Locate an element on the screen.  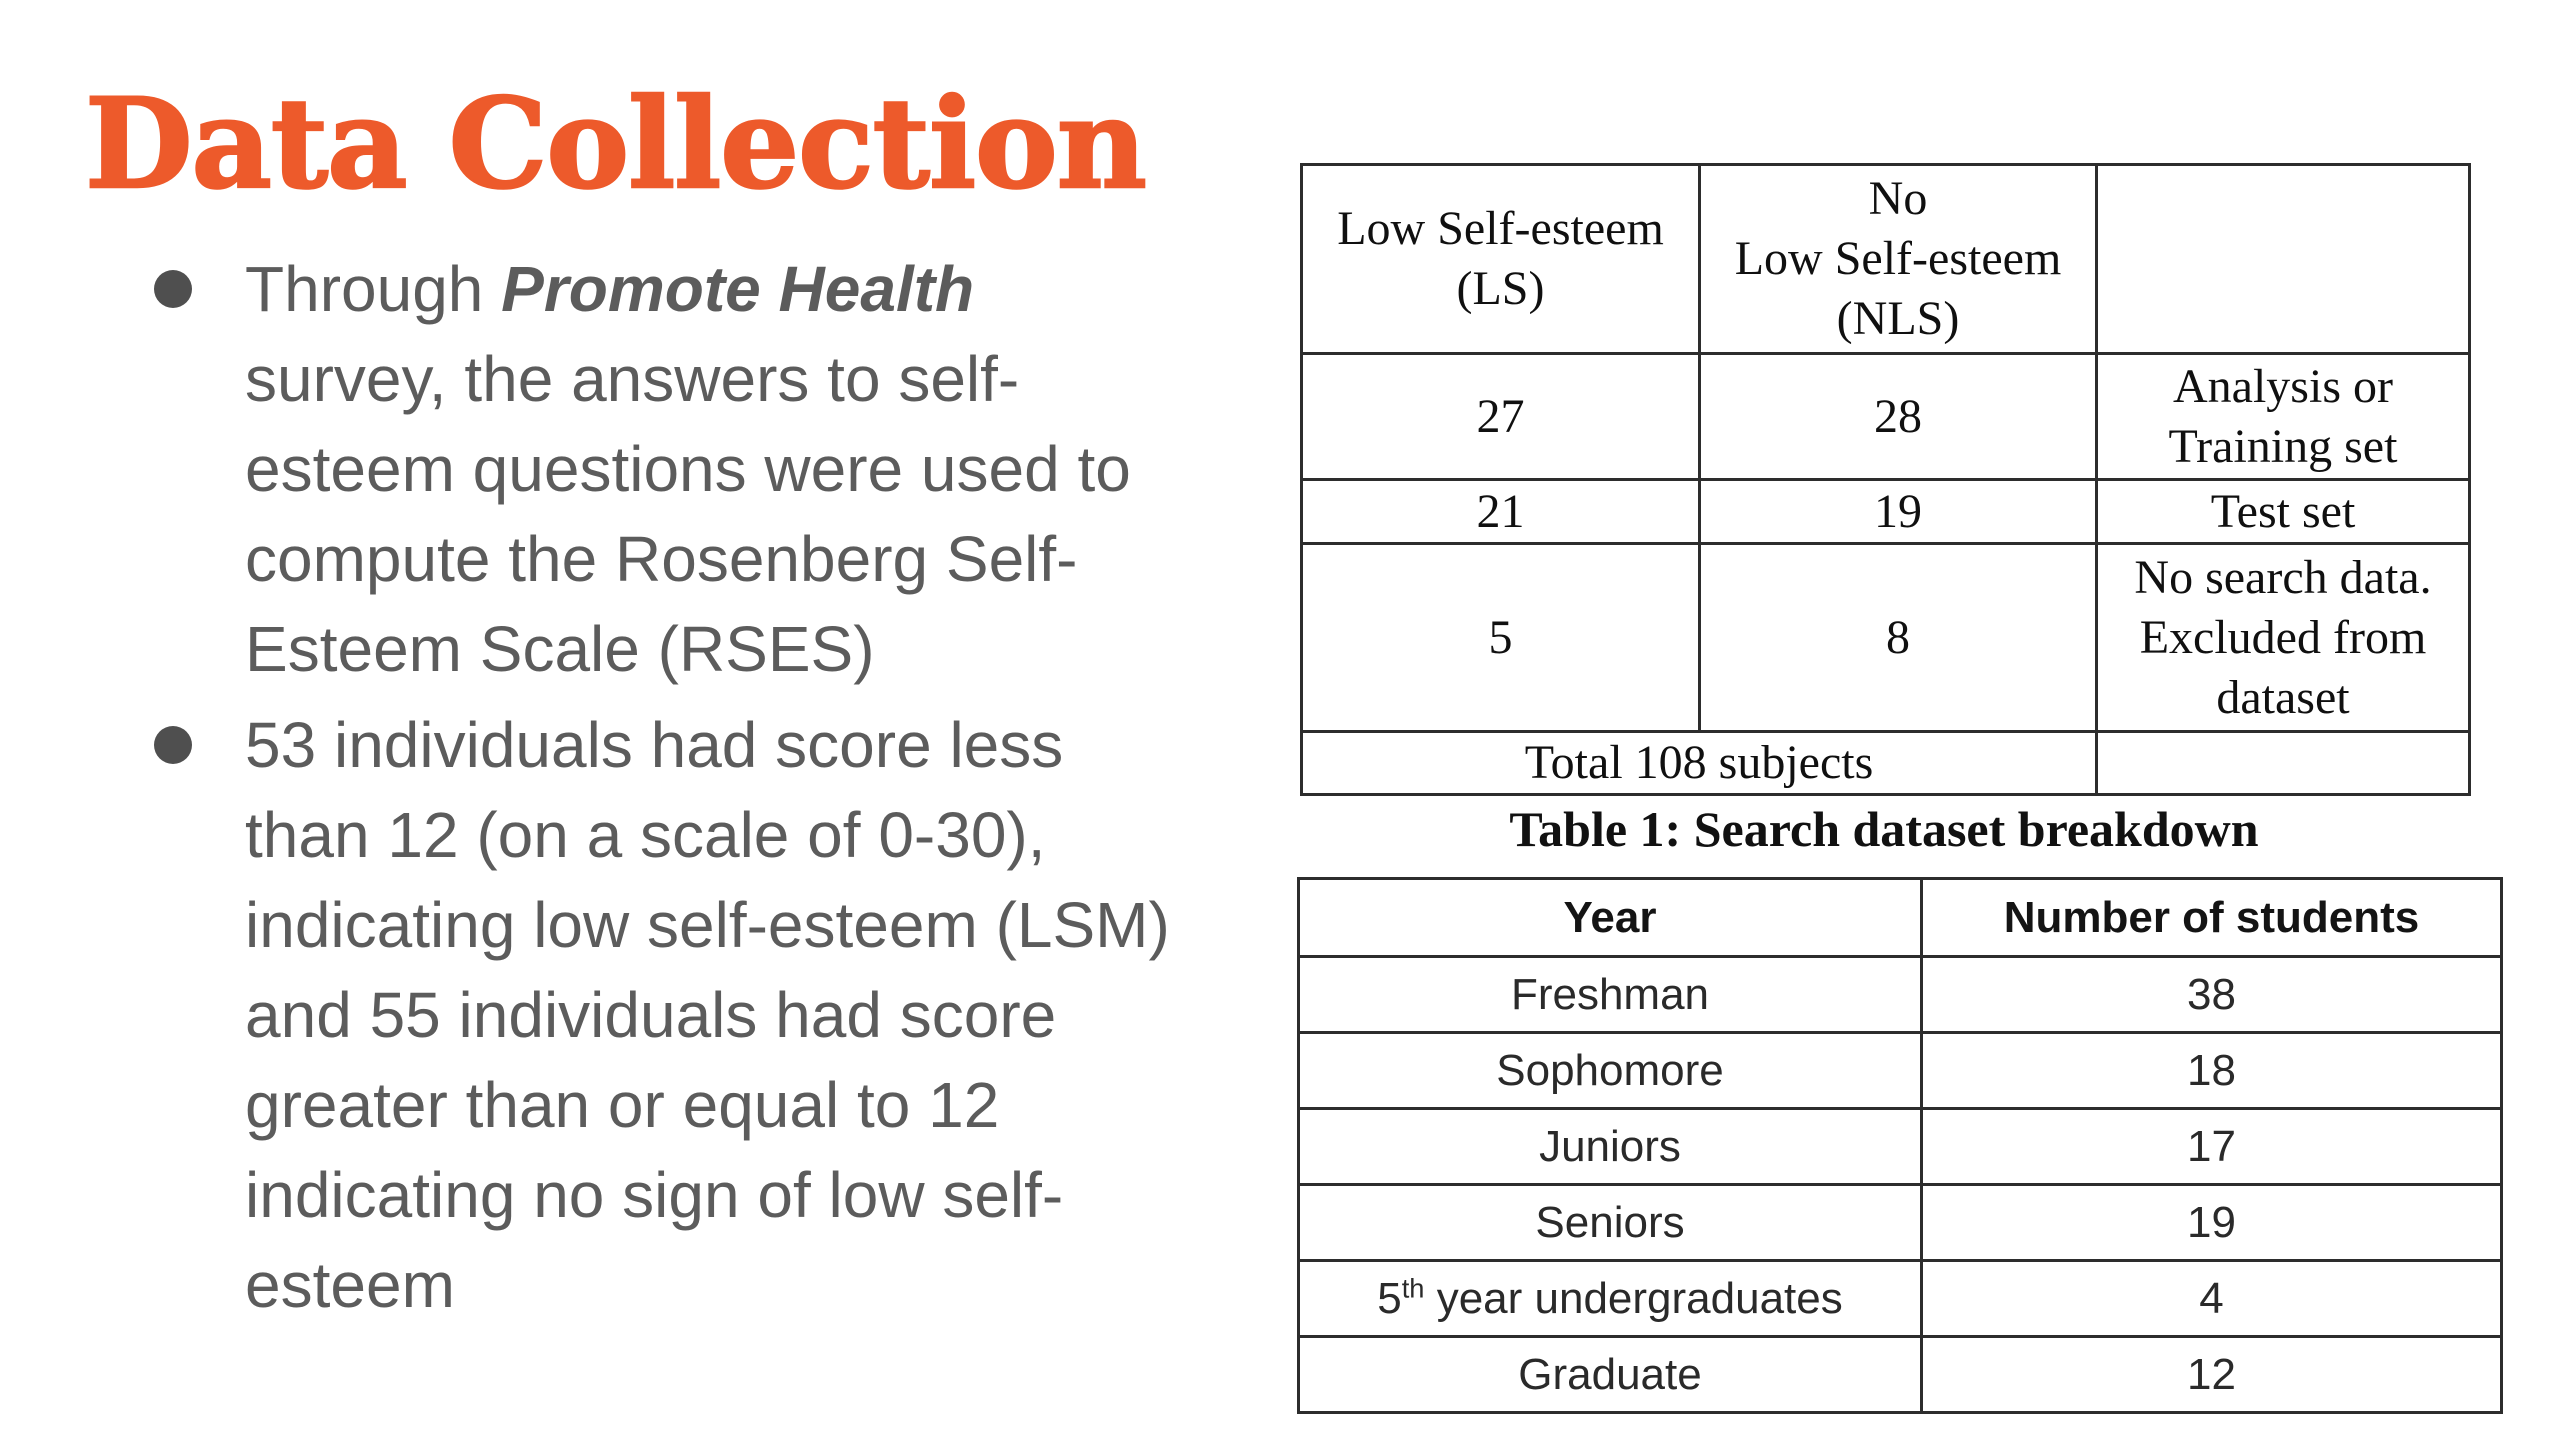
table-row: Seniors 19 is located at coordinates (1900, 1222).